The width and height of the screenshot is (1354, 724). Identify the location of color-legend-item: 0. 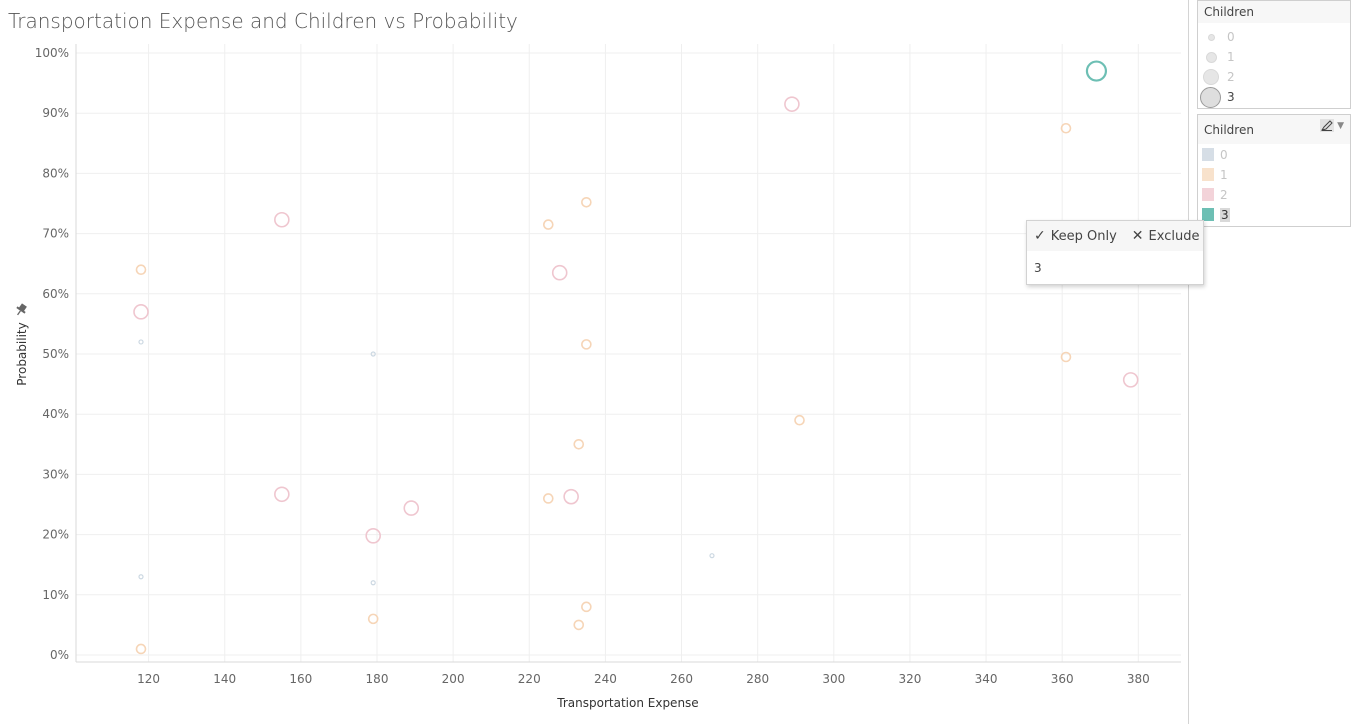
(1274, 155).